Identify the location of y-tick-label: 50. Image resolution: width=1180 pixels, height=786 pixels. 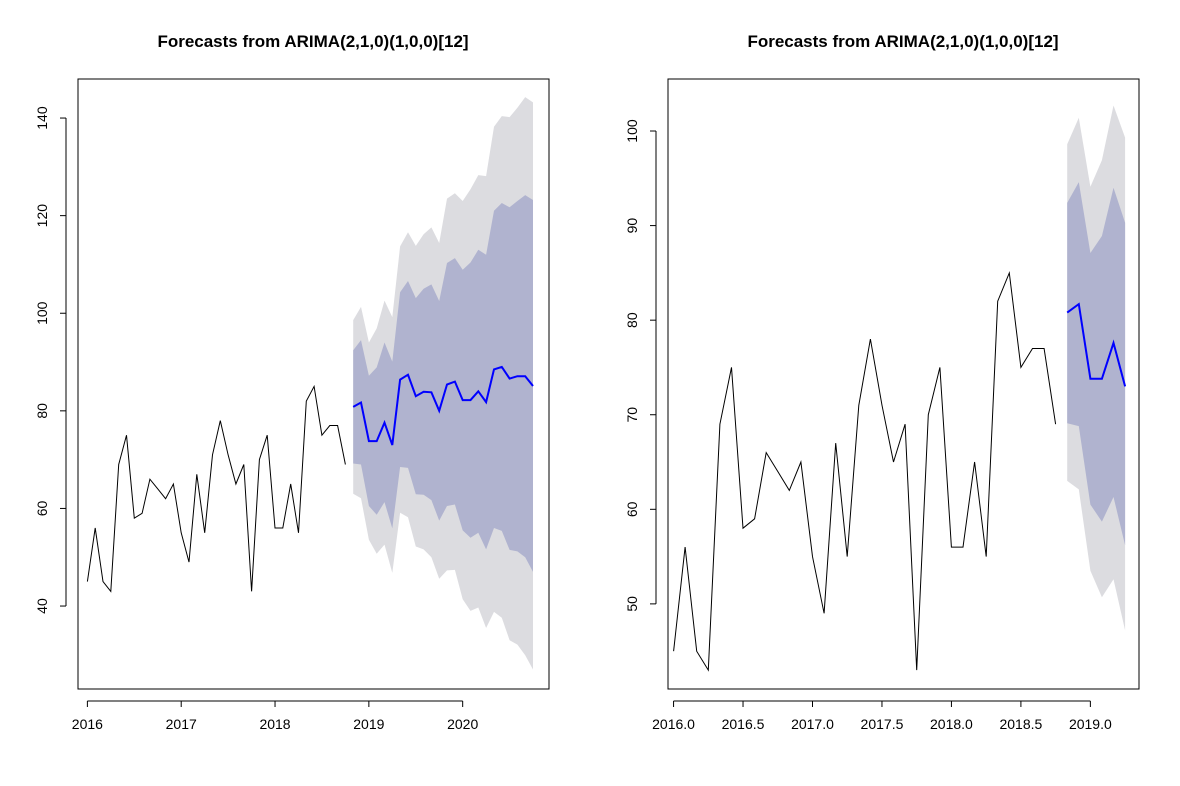
(632, 604).